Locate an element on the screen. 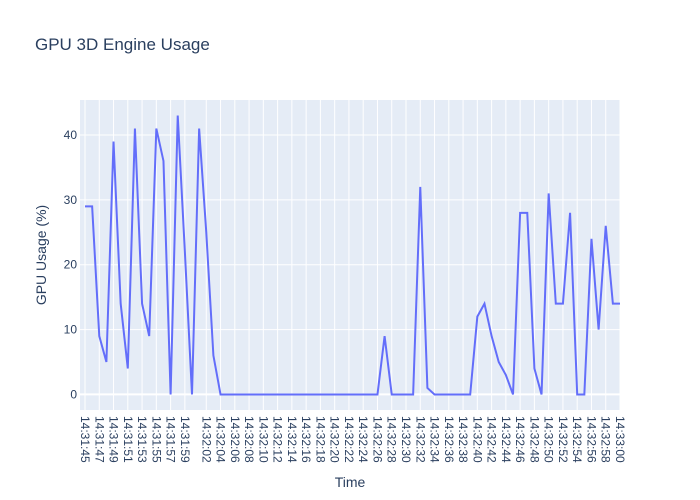  y-tick-label: 20 is located at coordinates (71, 265).